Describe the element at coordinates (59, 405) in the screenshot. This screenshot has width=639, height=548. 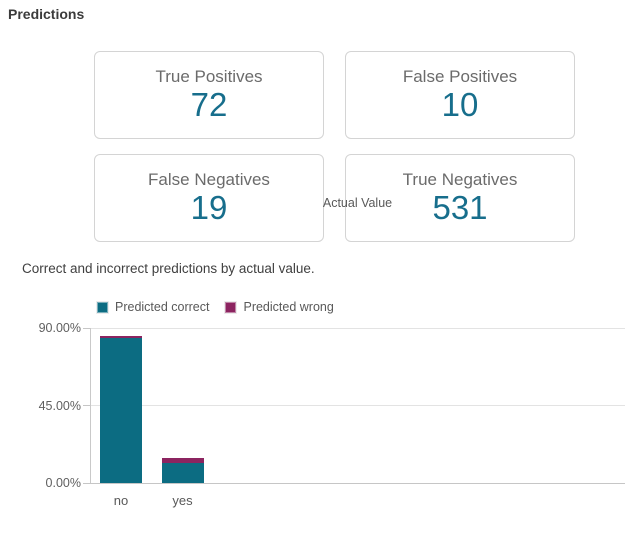
I see `y-axis-label: 45.00%` at that location.